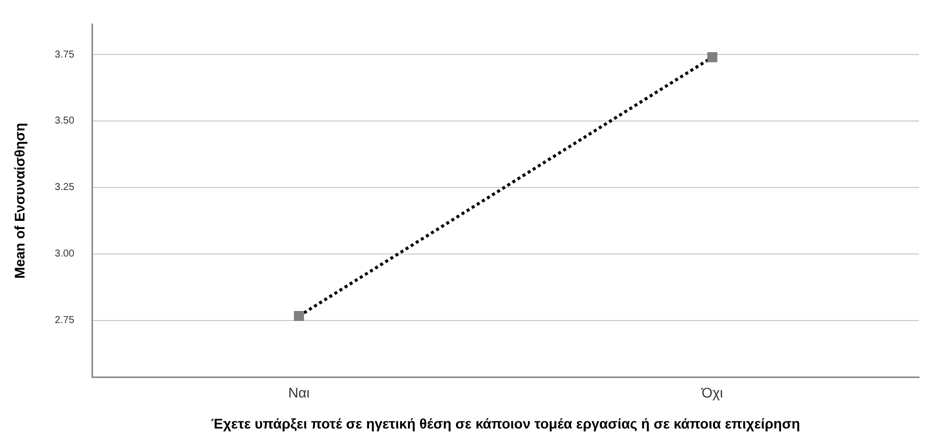 This screenshot has height=441, width=927. Describe the element at coordinates (64, 188) in the screenshot. I see `y-tick-label: 3.25` at that location.